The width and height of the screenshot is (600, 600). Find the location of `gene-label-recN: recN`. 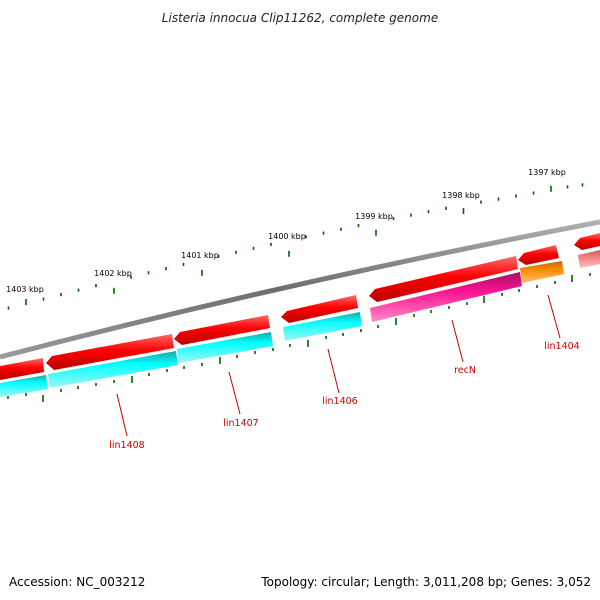

gene-label-recN: recN is located at coordinates (465, 370).